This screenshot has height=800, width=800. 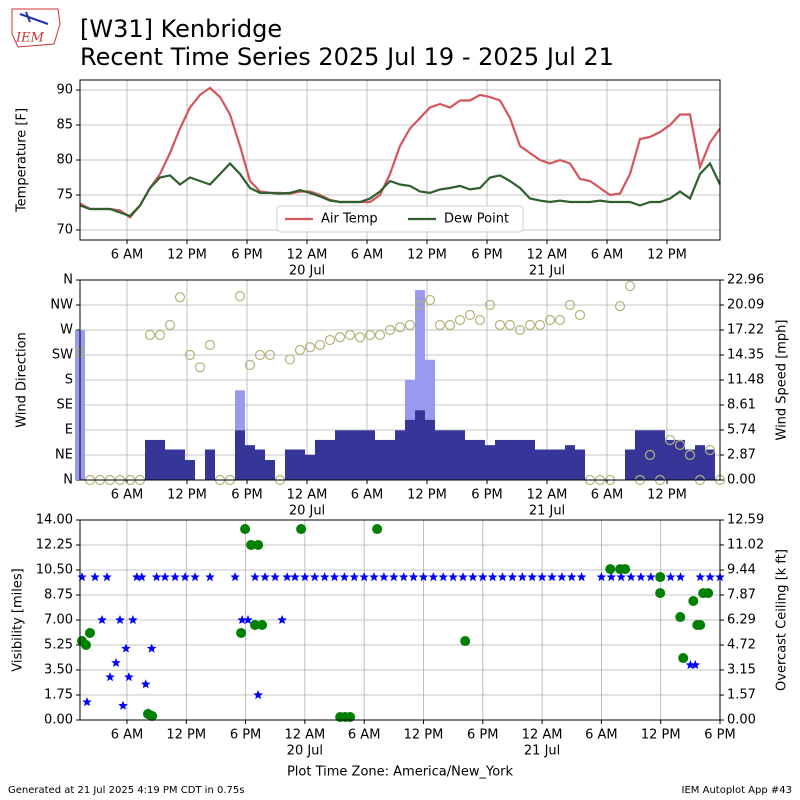 What do you see at coordinates (745, 544) in the screenshot?
I see `y2-tick-label: 11.02` at bounding box center [745, 544].